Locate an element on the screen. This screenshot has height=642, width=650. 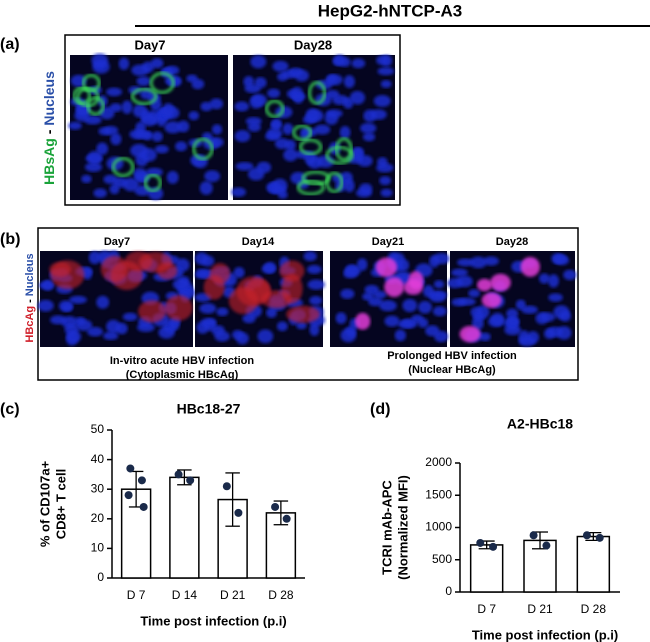
panel-label: (b) is located at coordinates (10, 239).